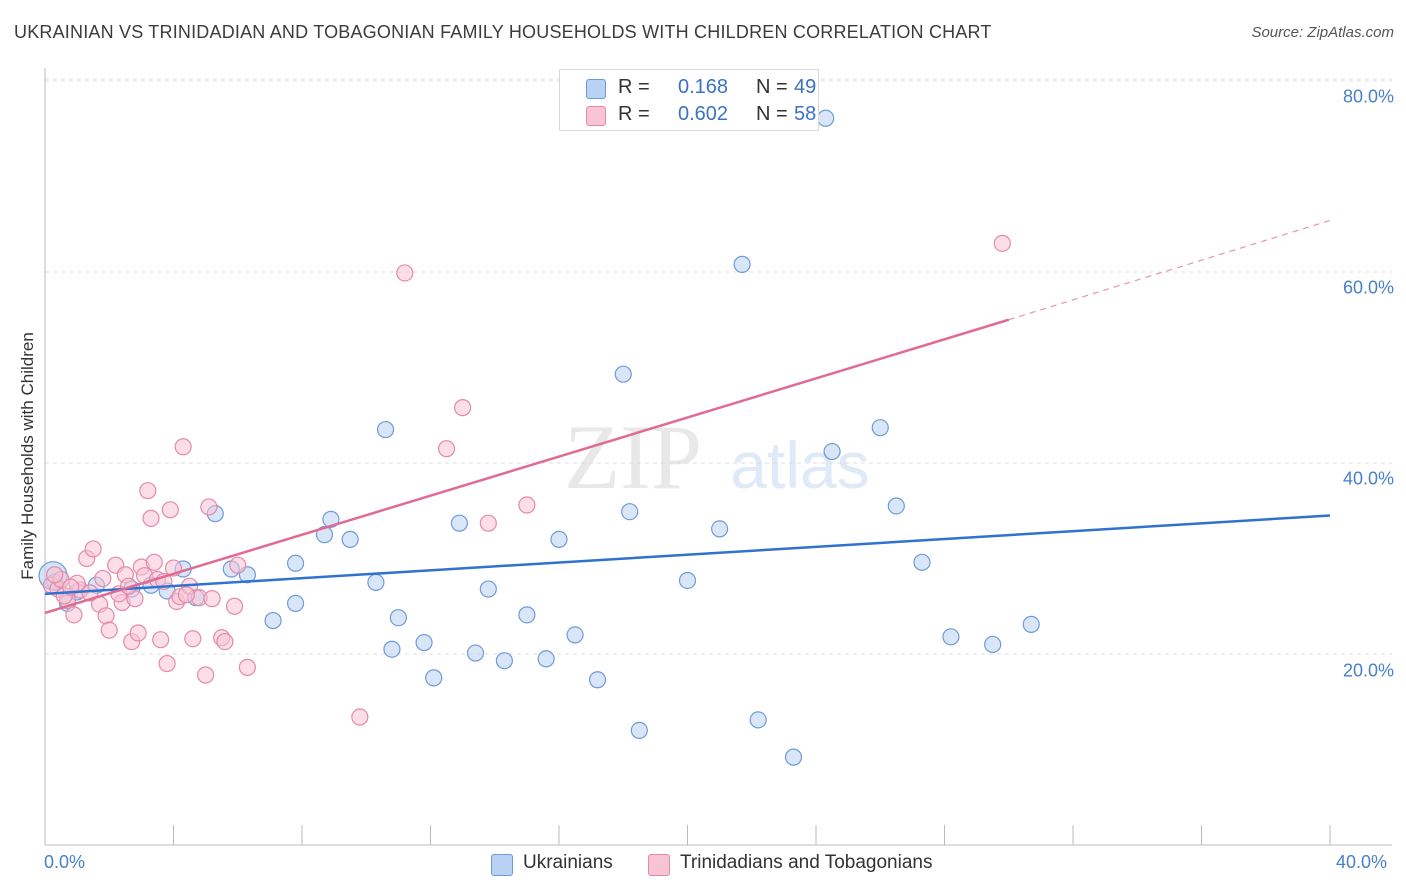 The image size is (1406, 892). What do you see at coordinates (1368, 287) in the screenshot?
I see `y-tick-label: 60.0%` at bounding box center [1368, 287].